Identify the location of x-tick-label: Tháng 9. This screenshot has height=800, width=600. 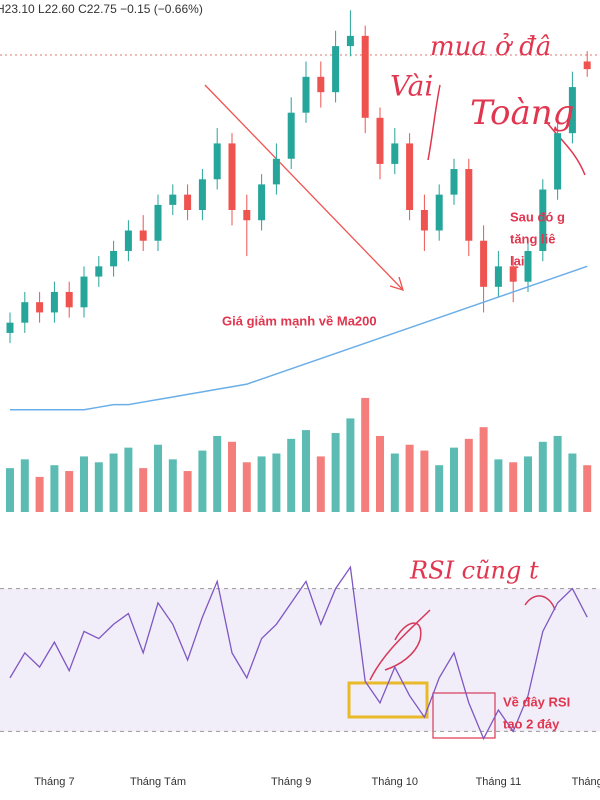
(291, 782).